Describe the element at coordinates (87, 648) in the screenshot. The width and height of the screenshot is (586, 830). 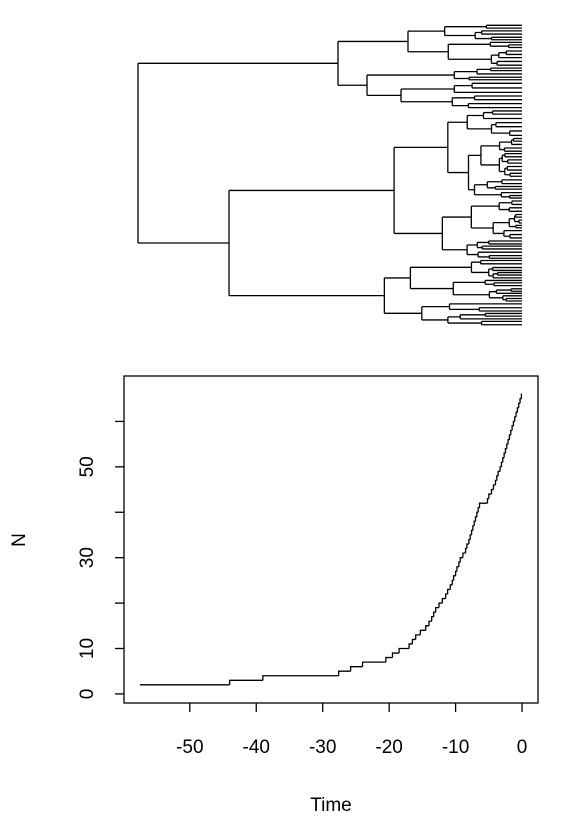
I see `y-tick-label: 10` at that location.